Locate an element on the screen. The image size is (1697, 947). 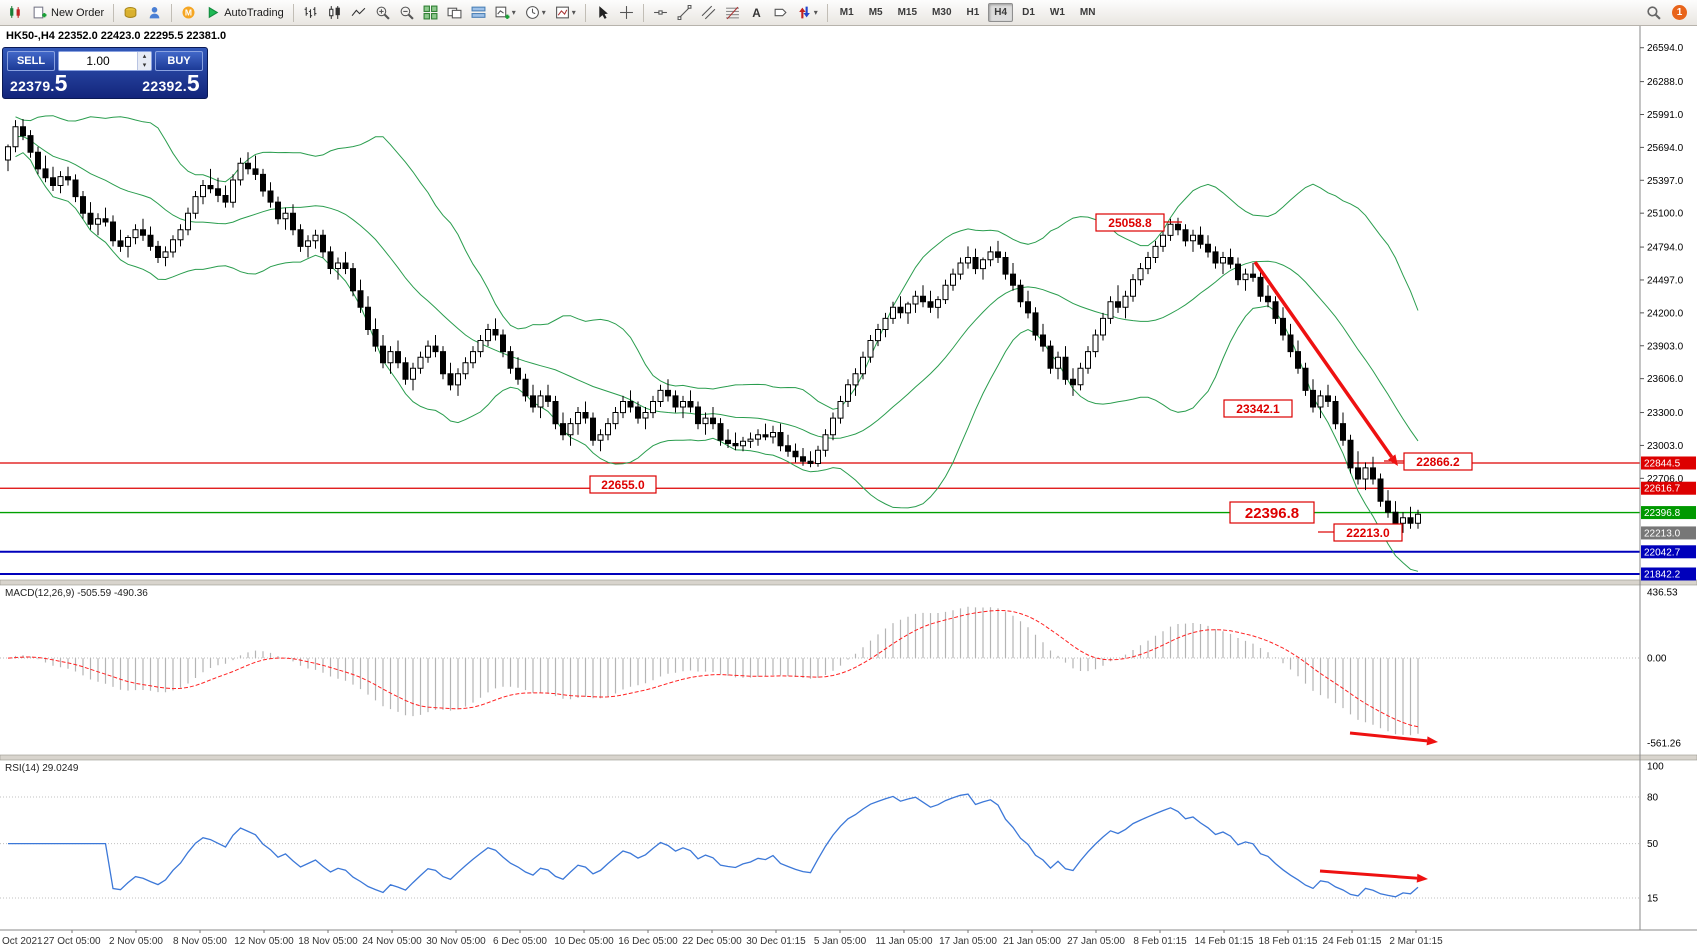
buy-button: BUY is located at coordinates (179, 61).